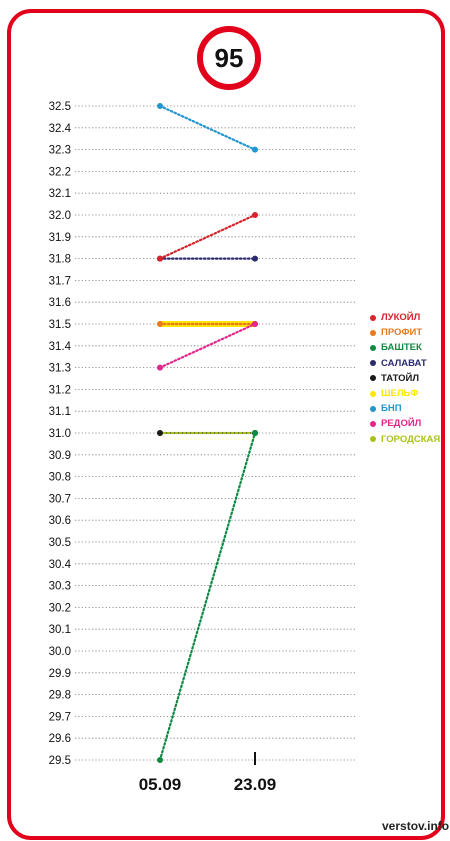 The image size is (450, 841). I want to click on y-tick-label: 32.0, so click(60, 216).